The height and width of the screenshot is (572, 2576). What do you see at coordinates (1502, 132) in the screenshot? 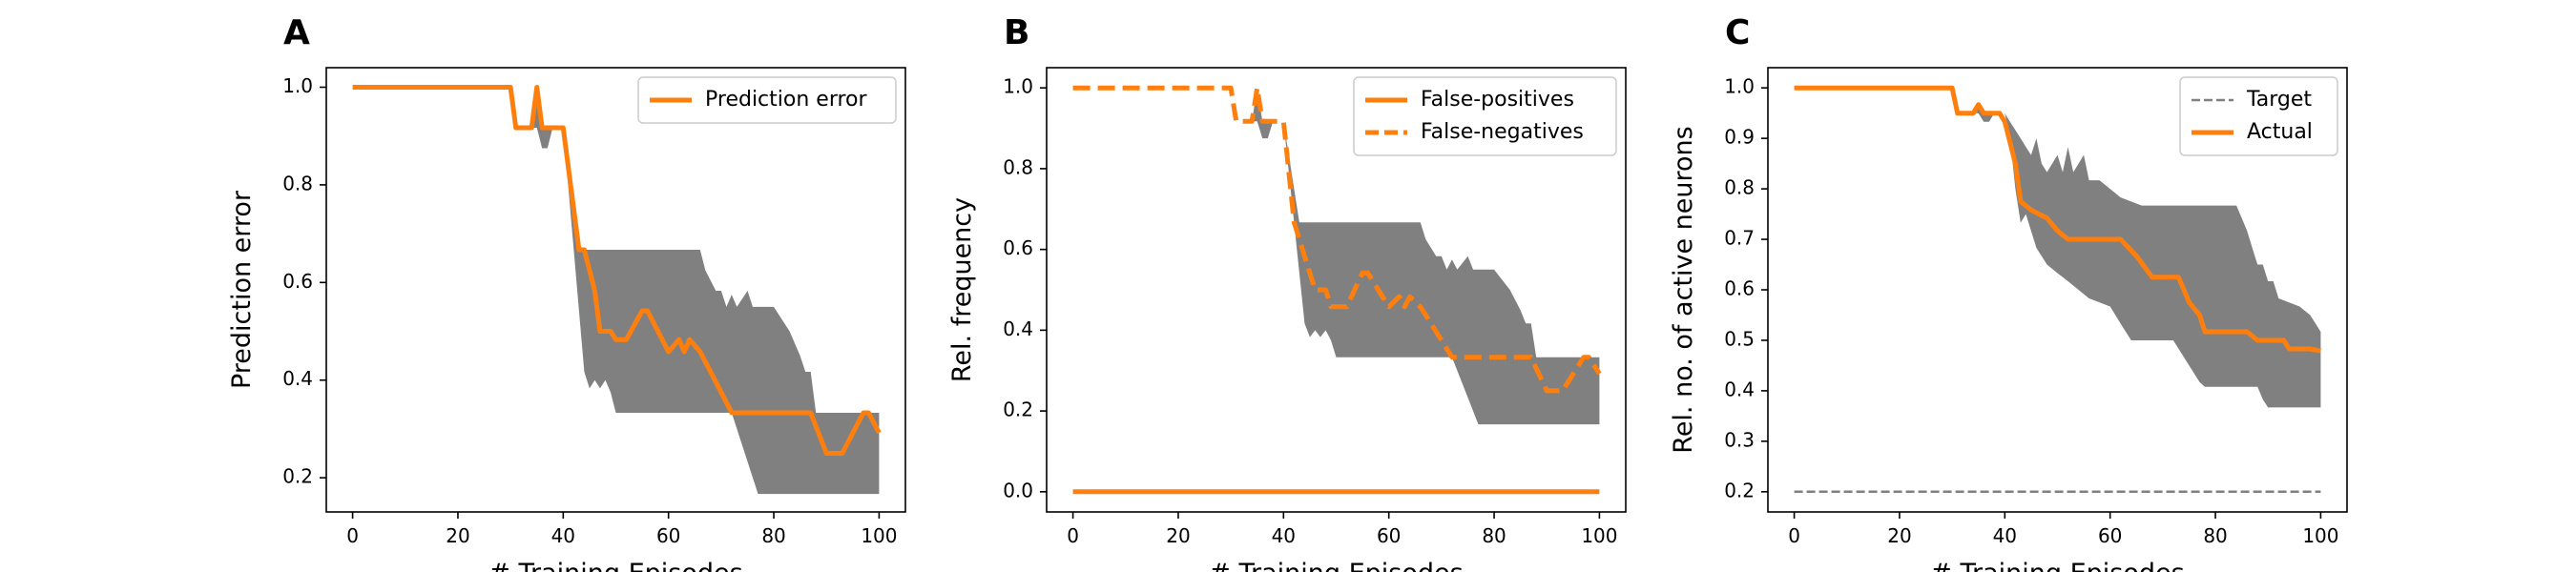
I see `legend-label: False-negatives` at bounding box center [1502, 132].